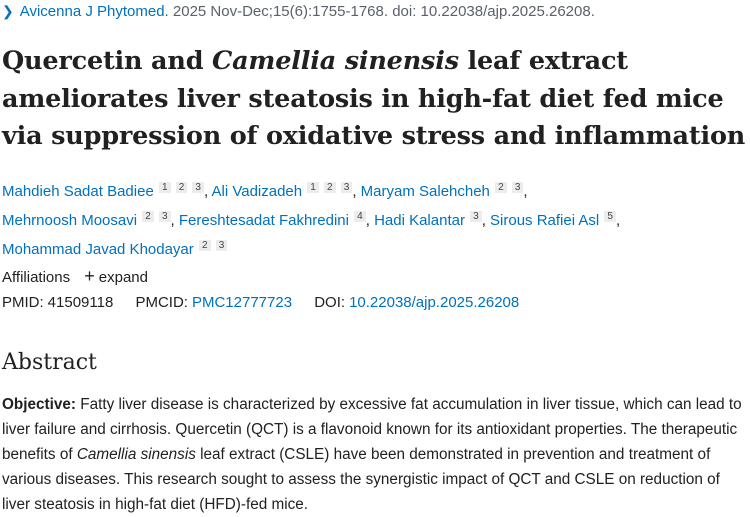 Image resolution: width=750 pixels, height=517 pixels. I want to click on title-italic: Camellia sinensis, so click(335, 61).